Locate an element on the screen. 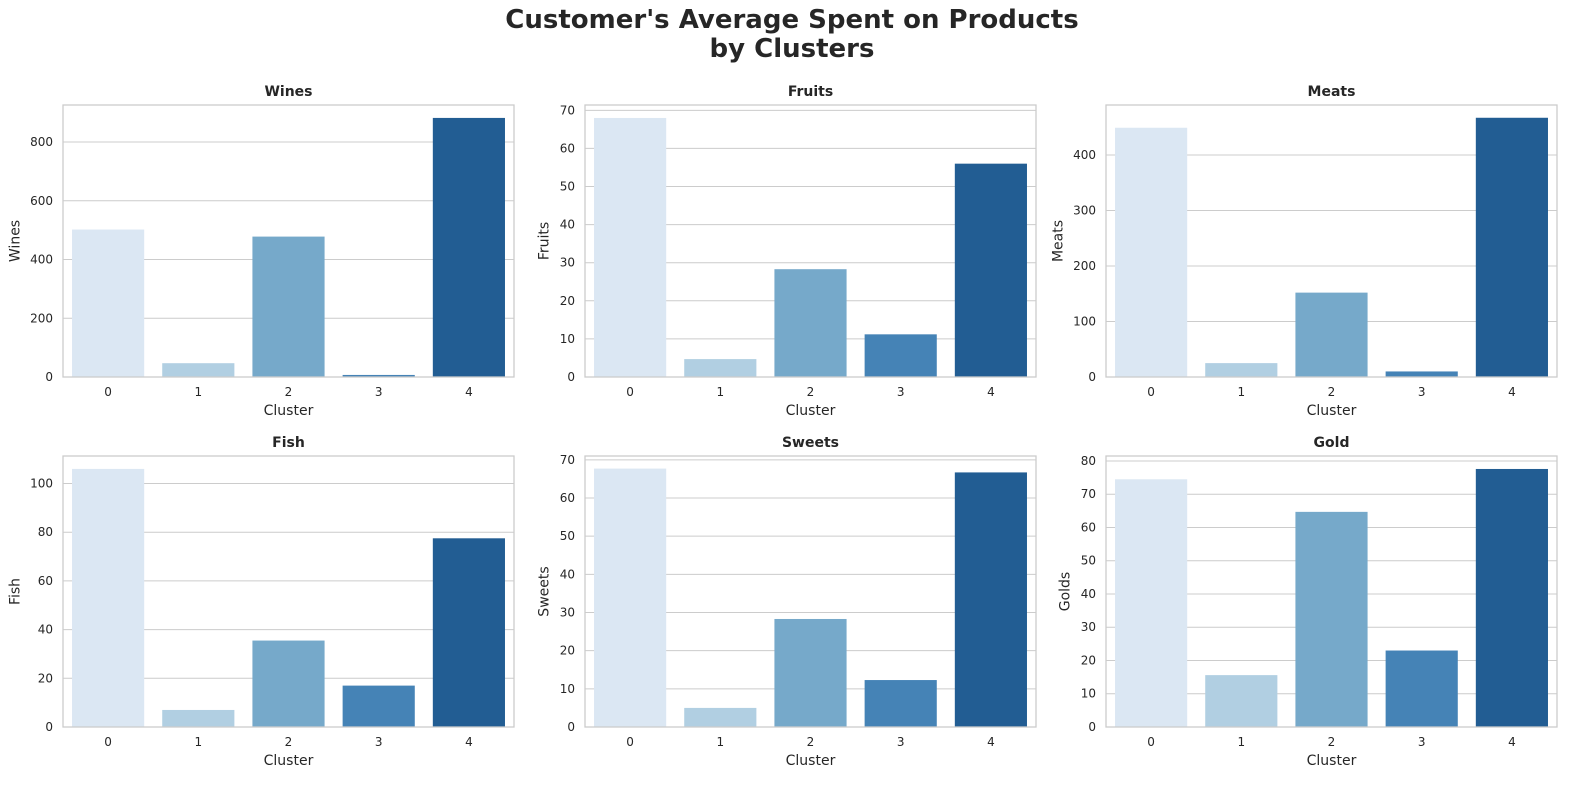 The height and width of the screenshot is (786, 1584). subplot-fish: 0 20 40 60 80 100 0 1 2 3 4 Fish Cluster Fish is located at coordinates (261, 602).